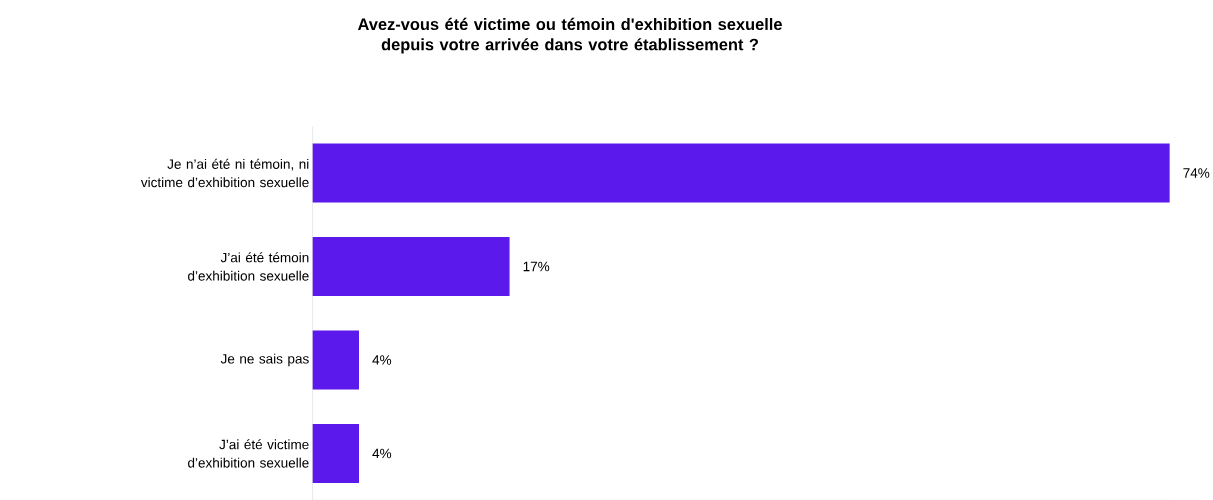 The image size is (1213, 500). Describe the element at coordinates (248, 266) in the screenshot. I see `y-tick-label: J’ai été témoin d’exhibition sexuelle` at that location.